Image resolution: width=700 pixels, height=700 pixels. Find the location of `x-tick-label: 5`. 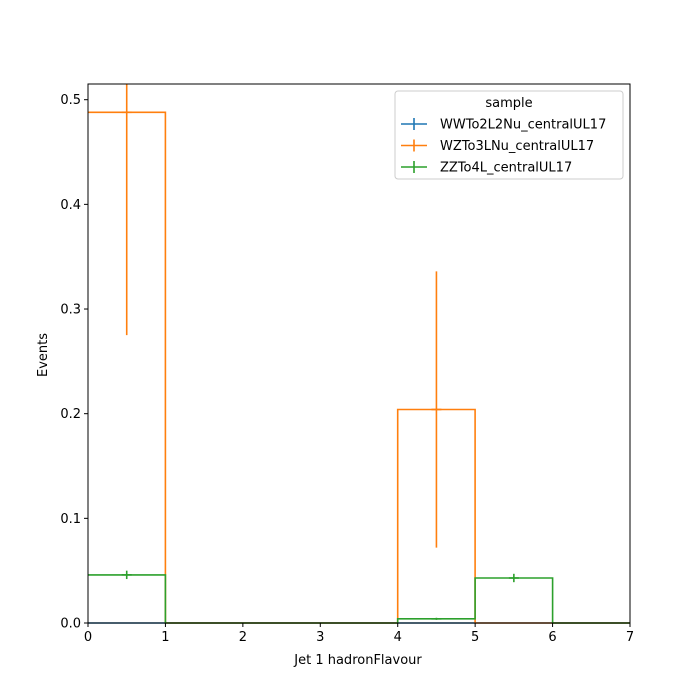

x-tick-label: 5 is located at coordinates (475, 637).